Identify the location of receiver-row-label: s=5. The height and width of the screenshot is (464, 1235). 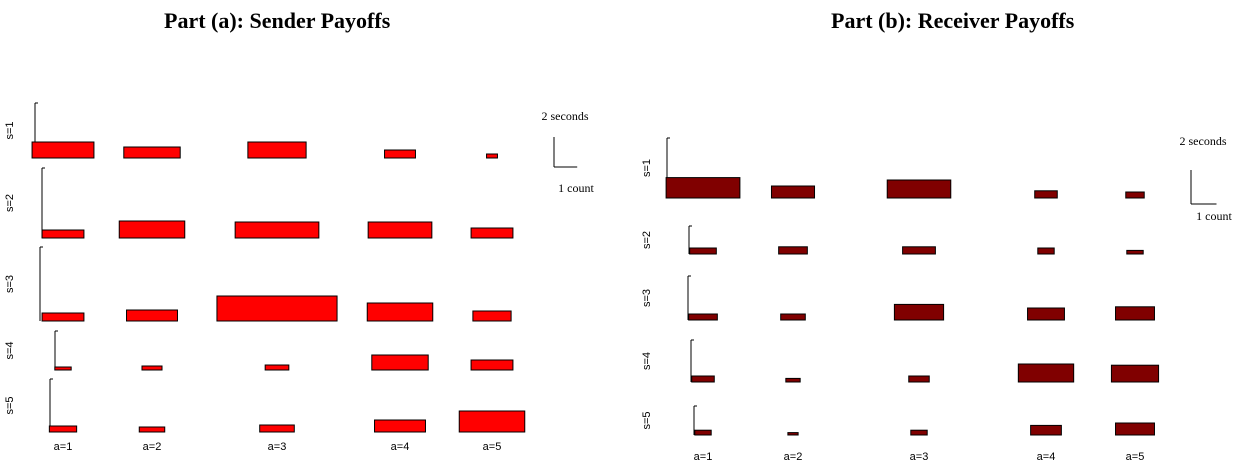
(647, 420).